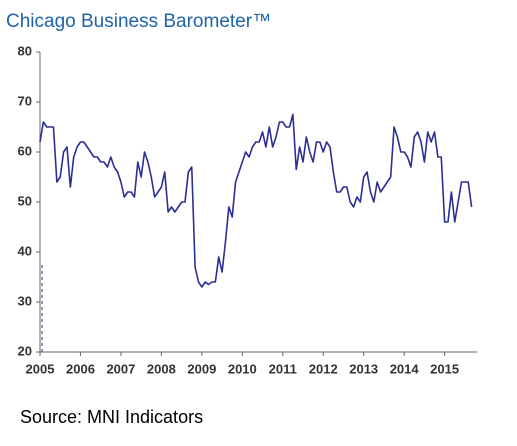 The width and height of the screenshot is (517, 446). Describe the element at coordinates (25, 250) in the screenshot. I see `y-tick-label: 40` at that location.